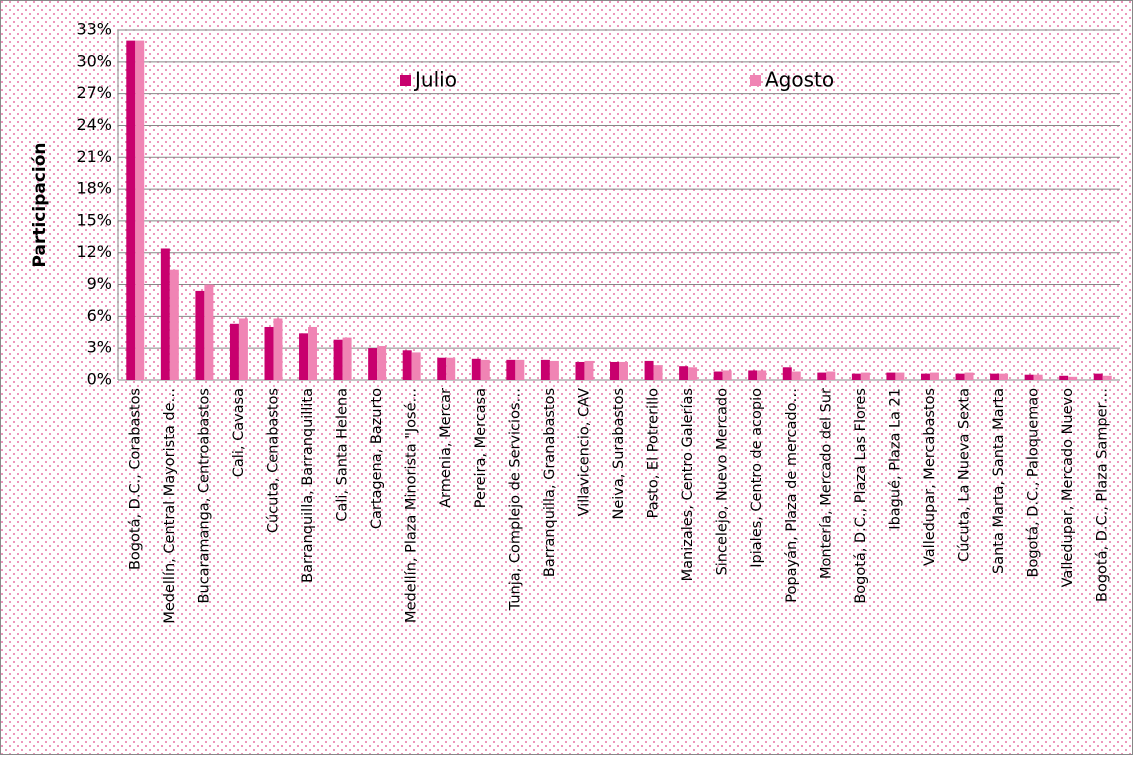 This screenshot has width=1133, height=759. Describe the element at coordinates (94, 60) in the screenshot. I see `y-tick-label: 30%` at that location.